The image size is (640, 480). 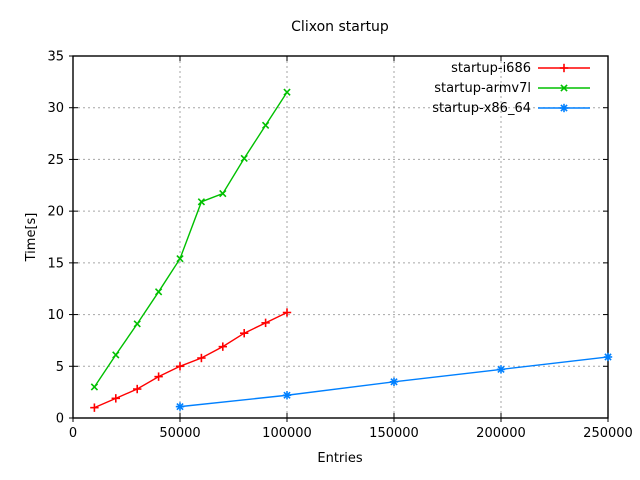 What do you see at coordinates (73, 433) in the screenshot?
I see `x-tick-label: 0` at bounding box center [73, 433].